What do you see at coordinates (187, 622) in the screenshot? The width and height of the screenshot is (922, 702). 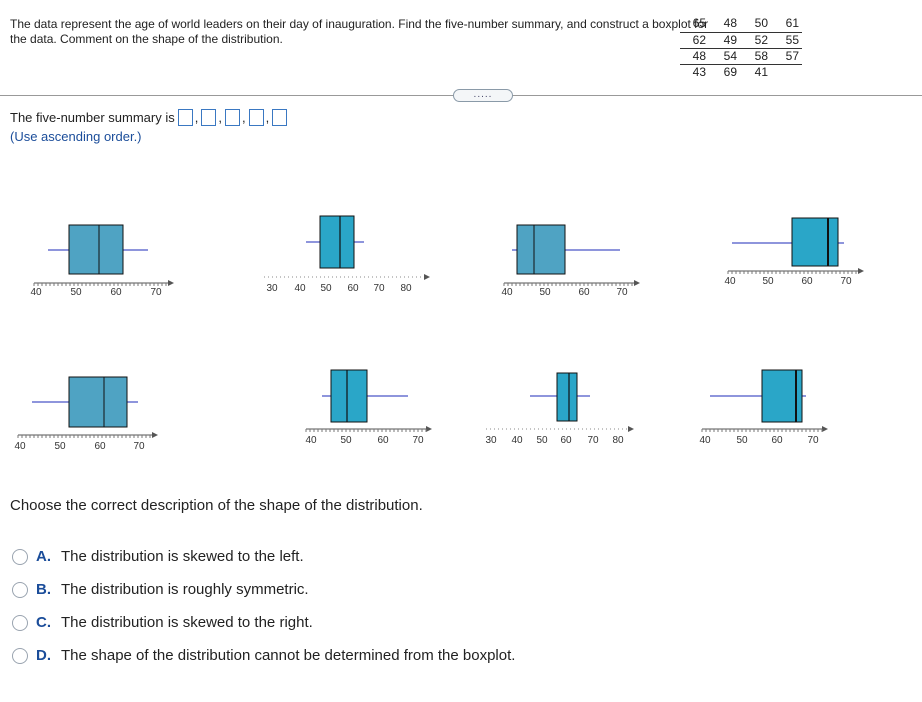 I see `choice-text: The distribution is skewed to the right.` at bounding box center [187, 622].